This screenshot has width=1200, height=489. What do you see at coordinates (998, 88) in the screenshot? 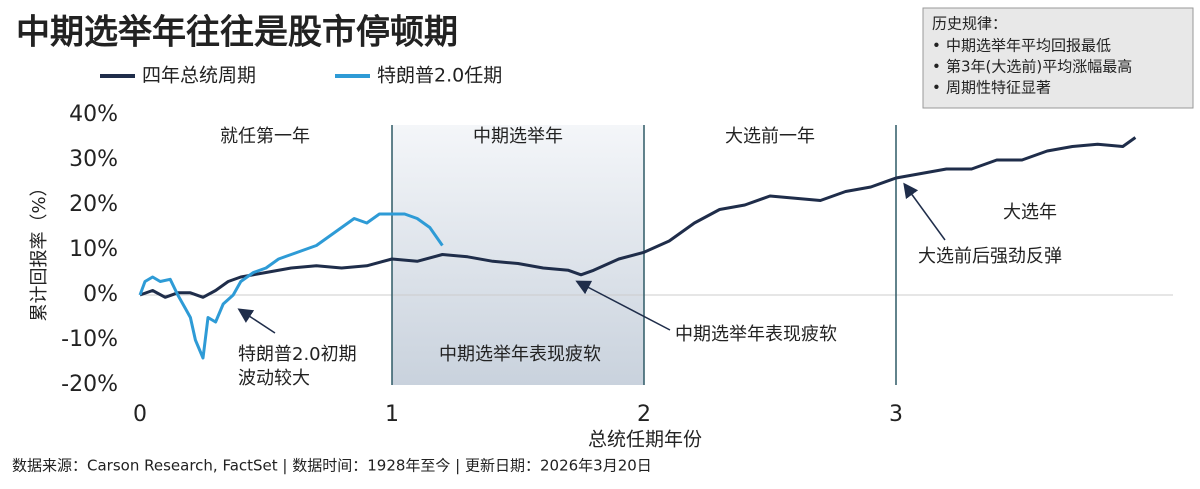
I see `info-item: 周期性特征显著` at bounding box center [998, 88].